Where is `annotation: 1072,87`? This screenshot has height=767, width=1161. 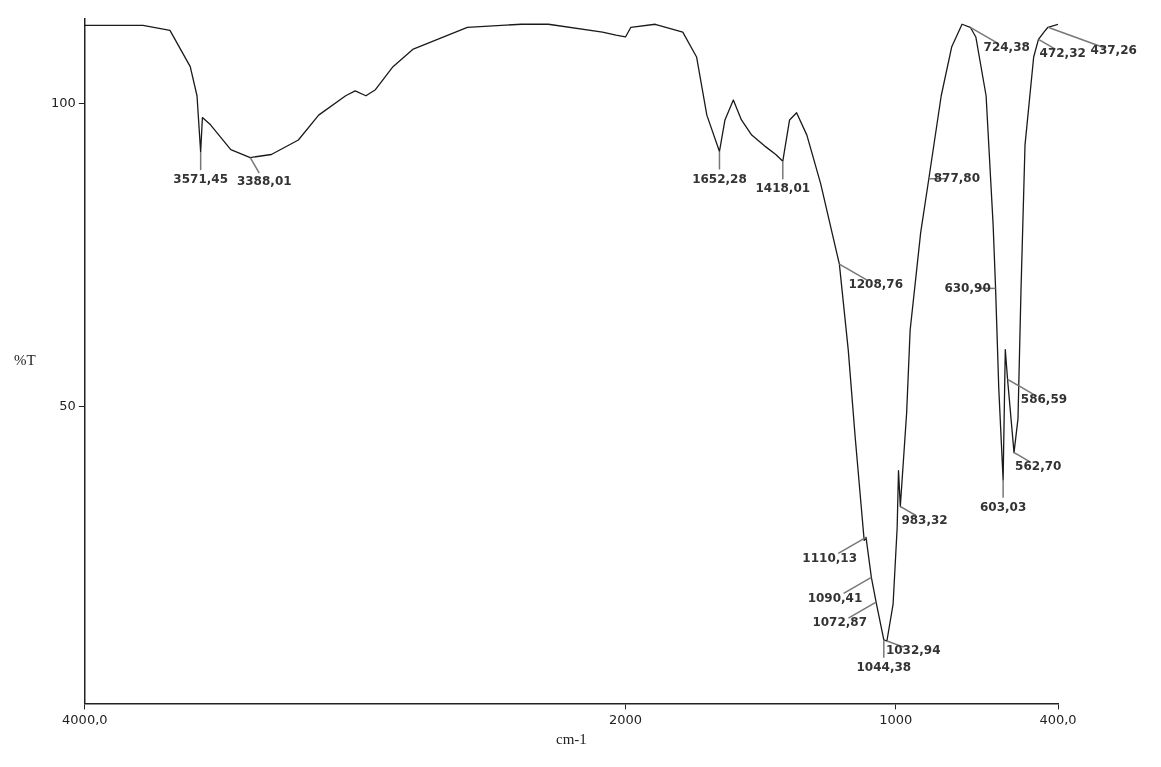
annotation: 1072,87 is located at coordinates (840, 622).